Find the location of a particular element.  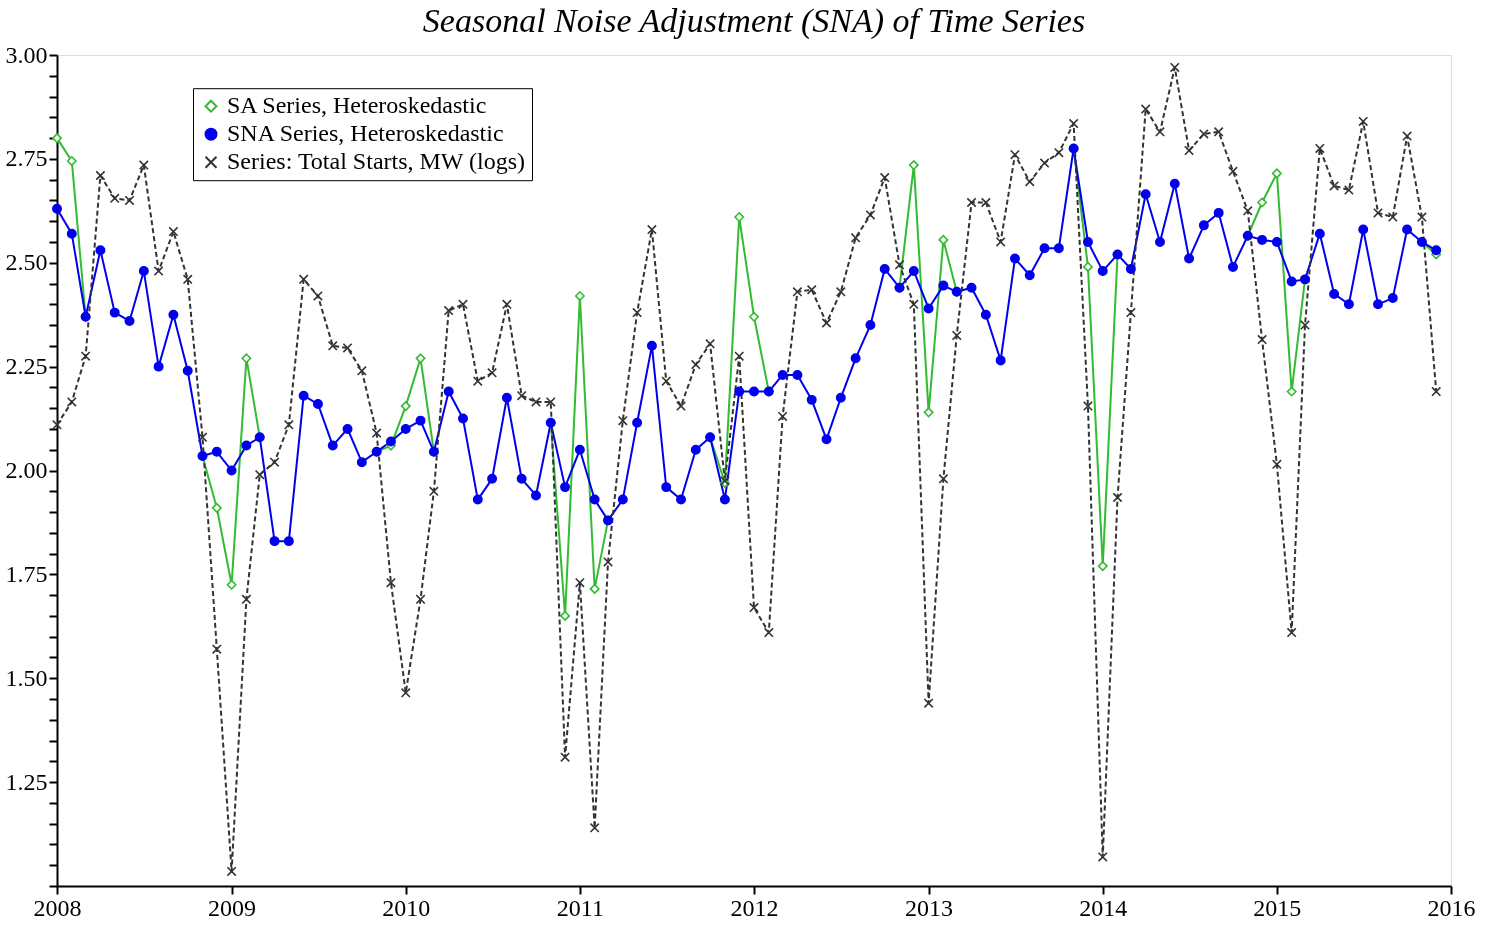

y-tick-label: 1.50 is located at coordinates (26, 677).